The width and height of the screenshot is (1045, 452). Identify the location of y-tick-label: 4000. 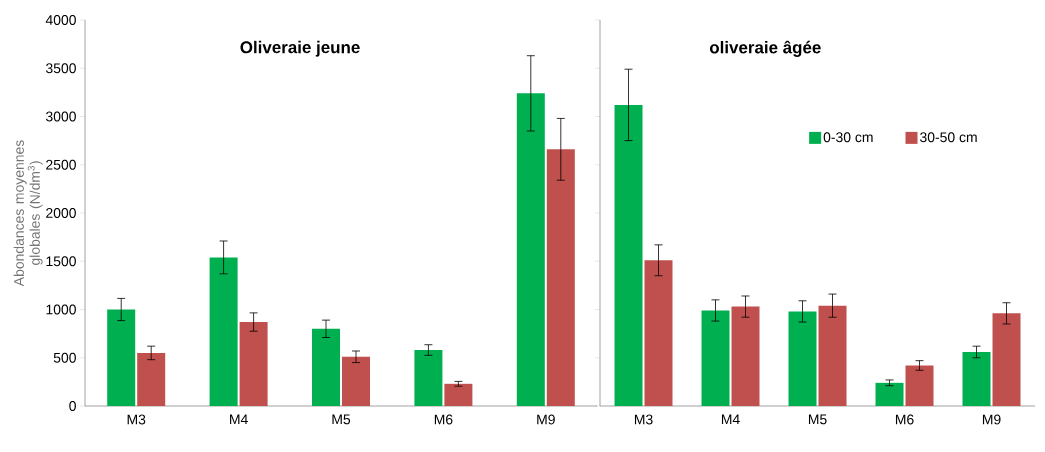
(60, 20).